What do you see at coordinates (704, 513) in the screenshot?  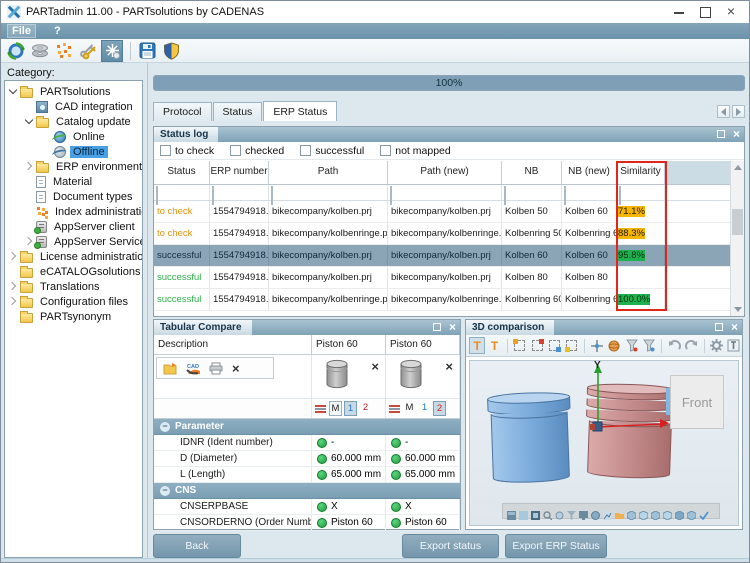 I see `apply-check-icon` at bounding box center [704, 513].